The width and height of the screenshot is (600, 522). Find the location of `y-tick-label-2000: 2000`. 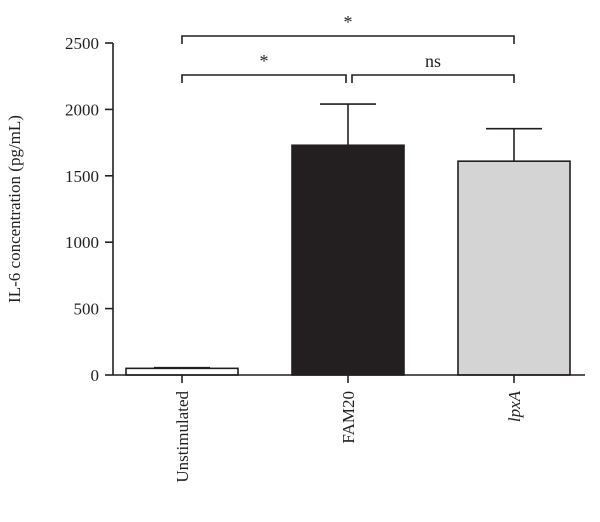

y-tick-label-2000: 2000 is located at coordinates (82, 109).